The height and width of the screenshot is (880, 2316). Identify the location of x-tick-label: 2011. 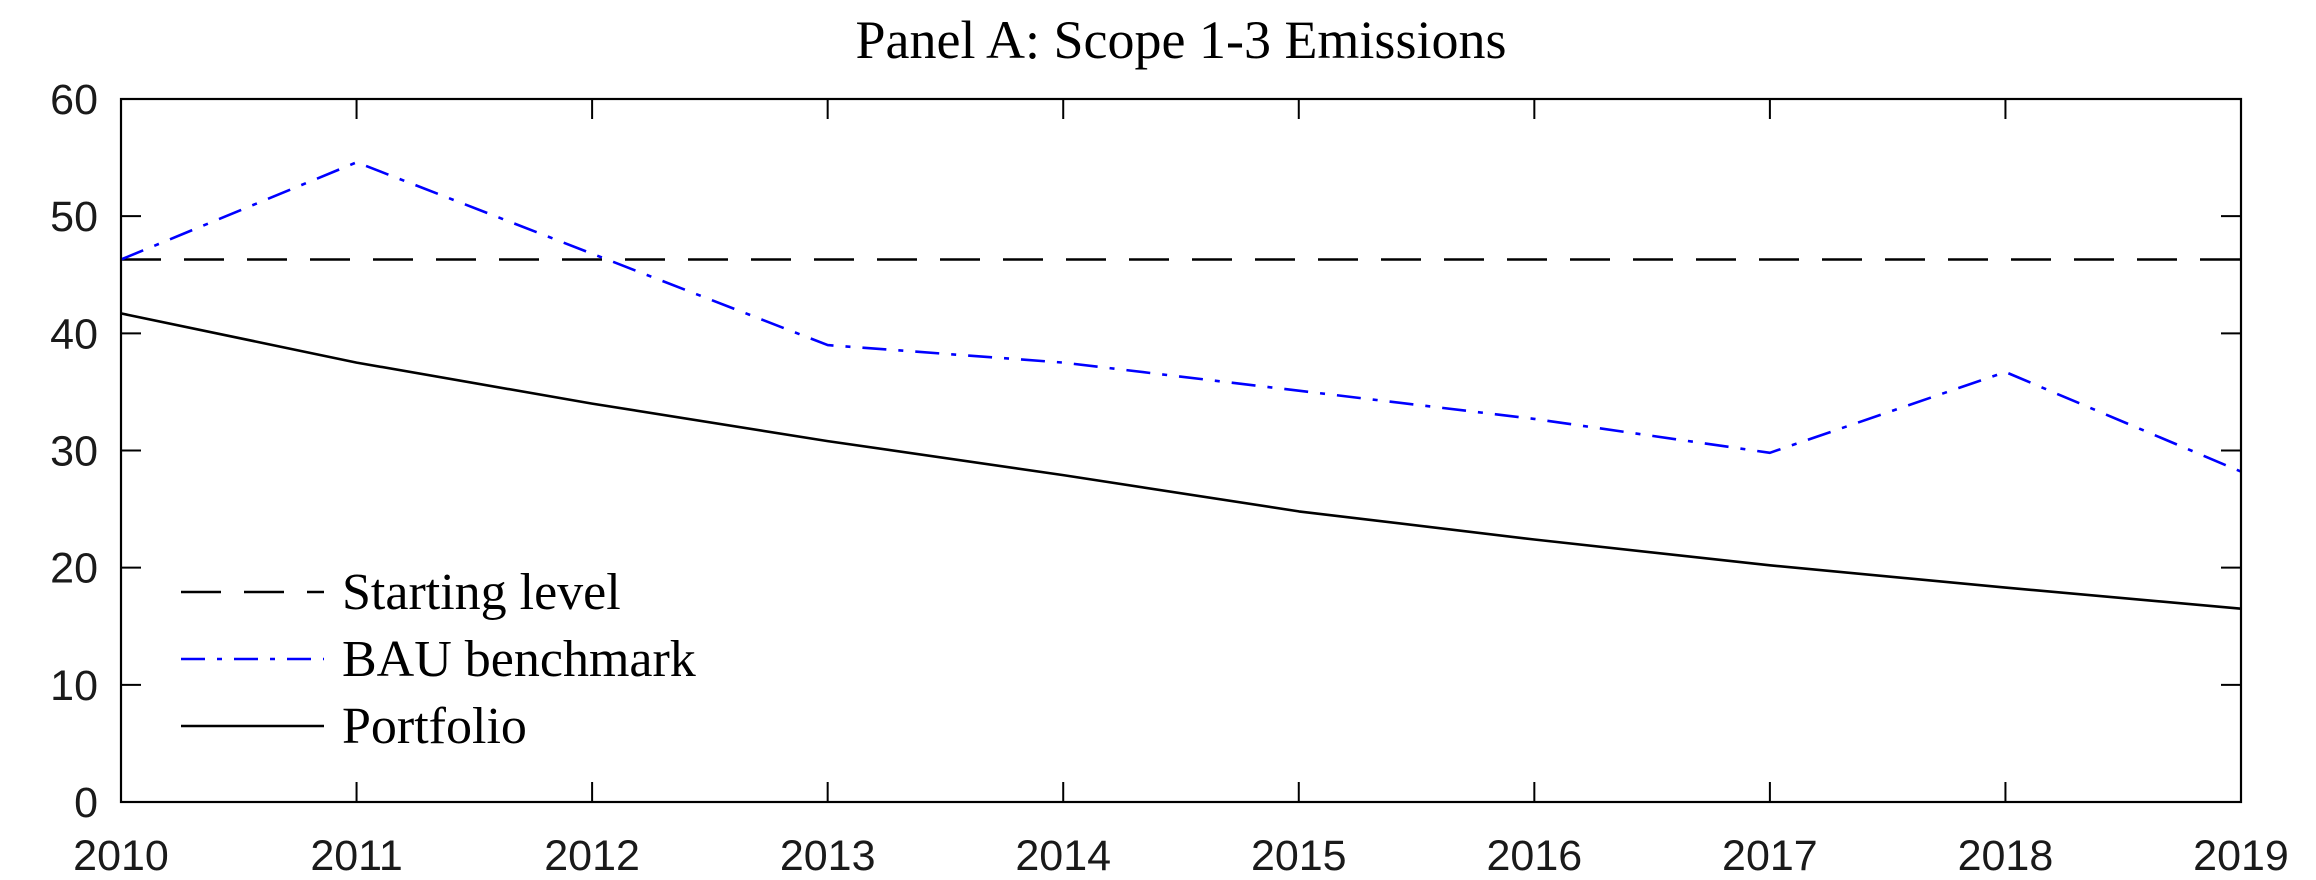
(356, 856).